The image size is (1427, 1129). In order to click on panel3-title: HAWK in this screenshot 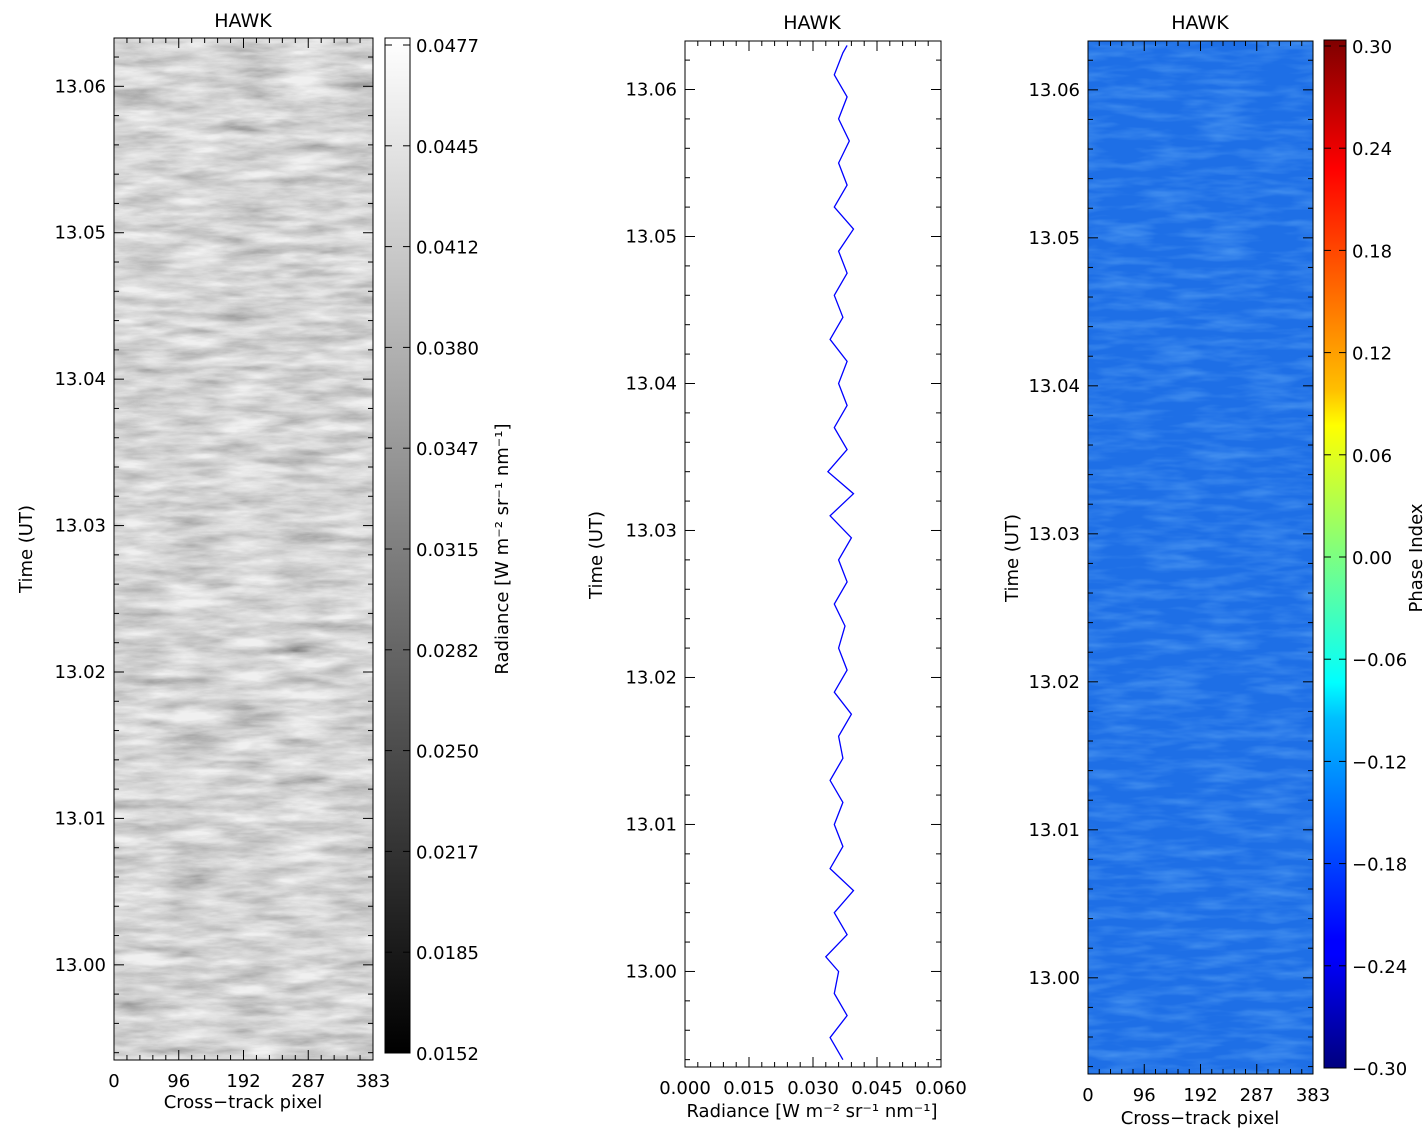, I will do `click(1200, 23)`.